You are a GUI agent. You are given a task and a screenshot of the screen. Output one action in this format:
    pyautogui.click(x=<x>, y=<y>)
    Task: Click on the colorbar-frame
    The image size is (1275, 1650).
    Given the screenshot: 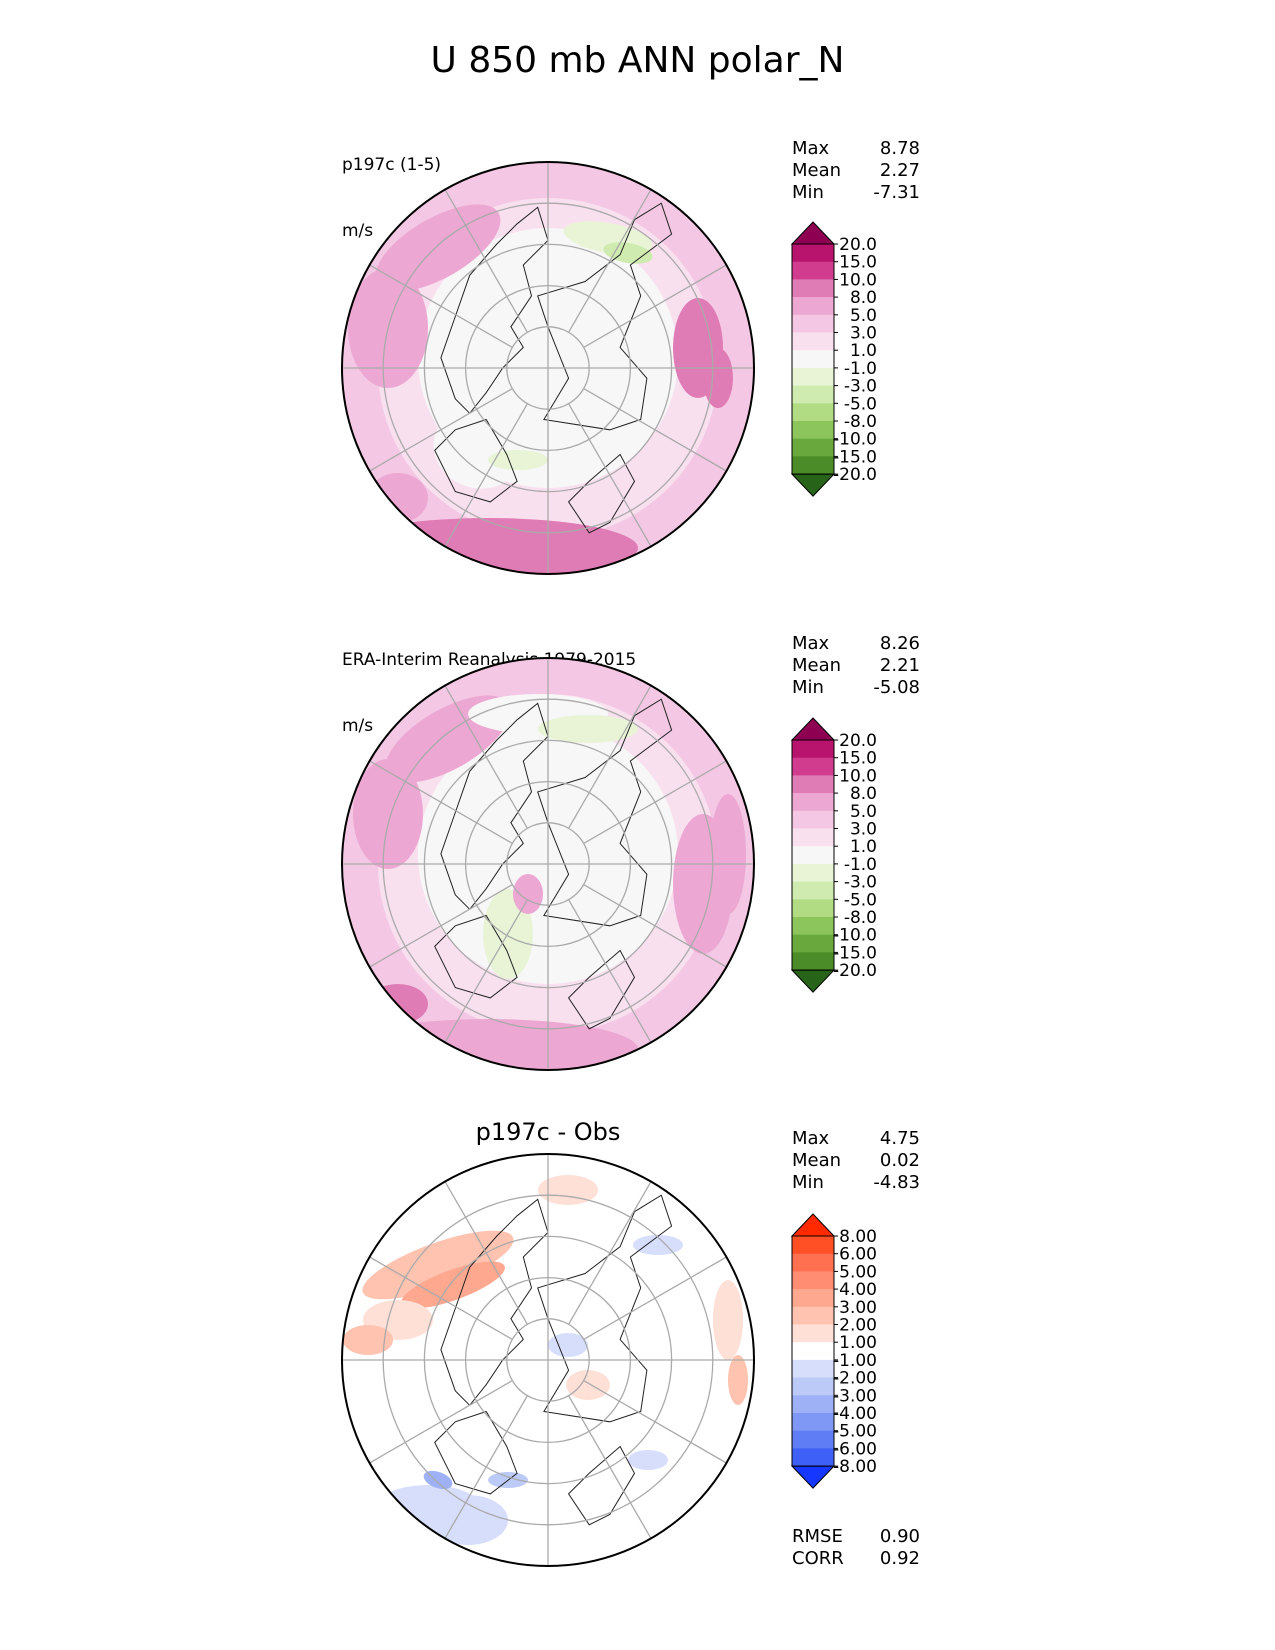 What is the action you would take?
    pyautogui.click(x=813, y=359)
    